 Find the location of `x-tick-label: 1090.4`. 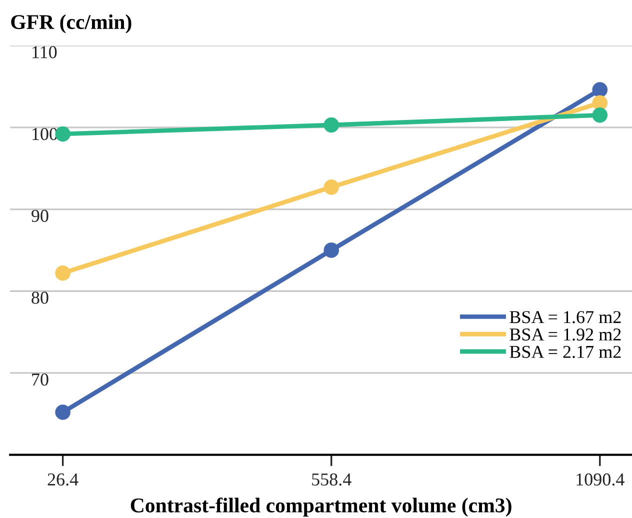

x-tick-label: 1090.4 is located at coordinates (600, 479).